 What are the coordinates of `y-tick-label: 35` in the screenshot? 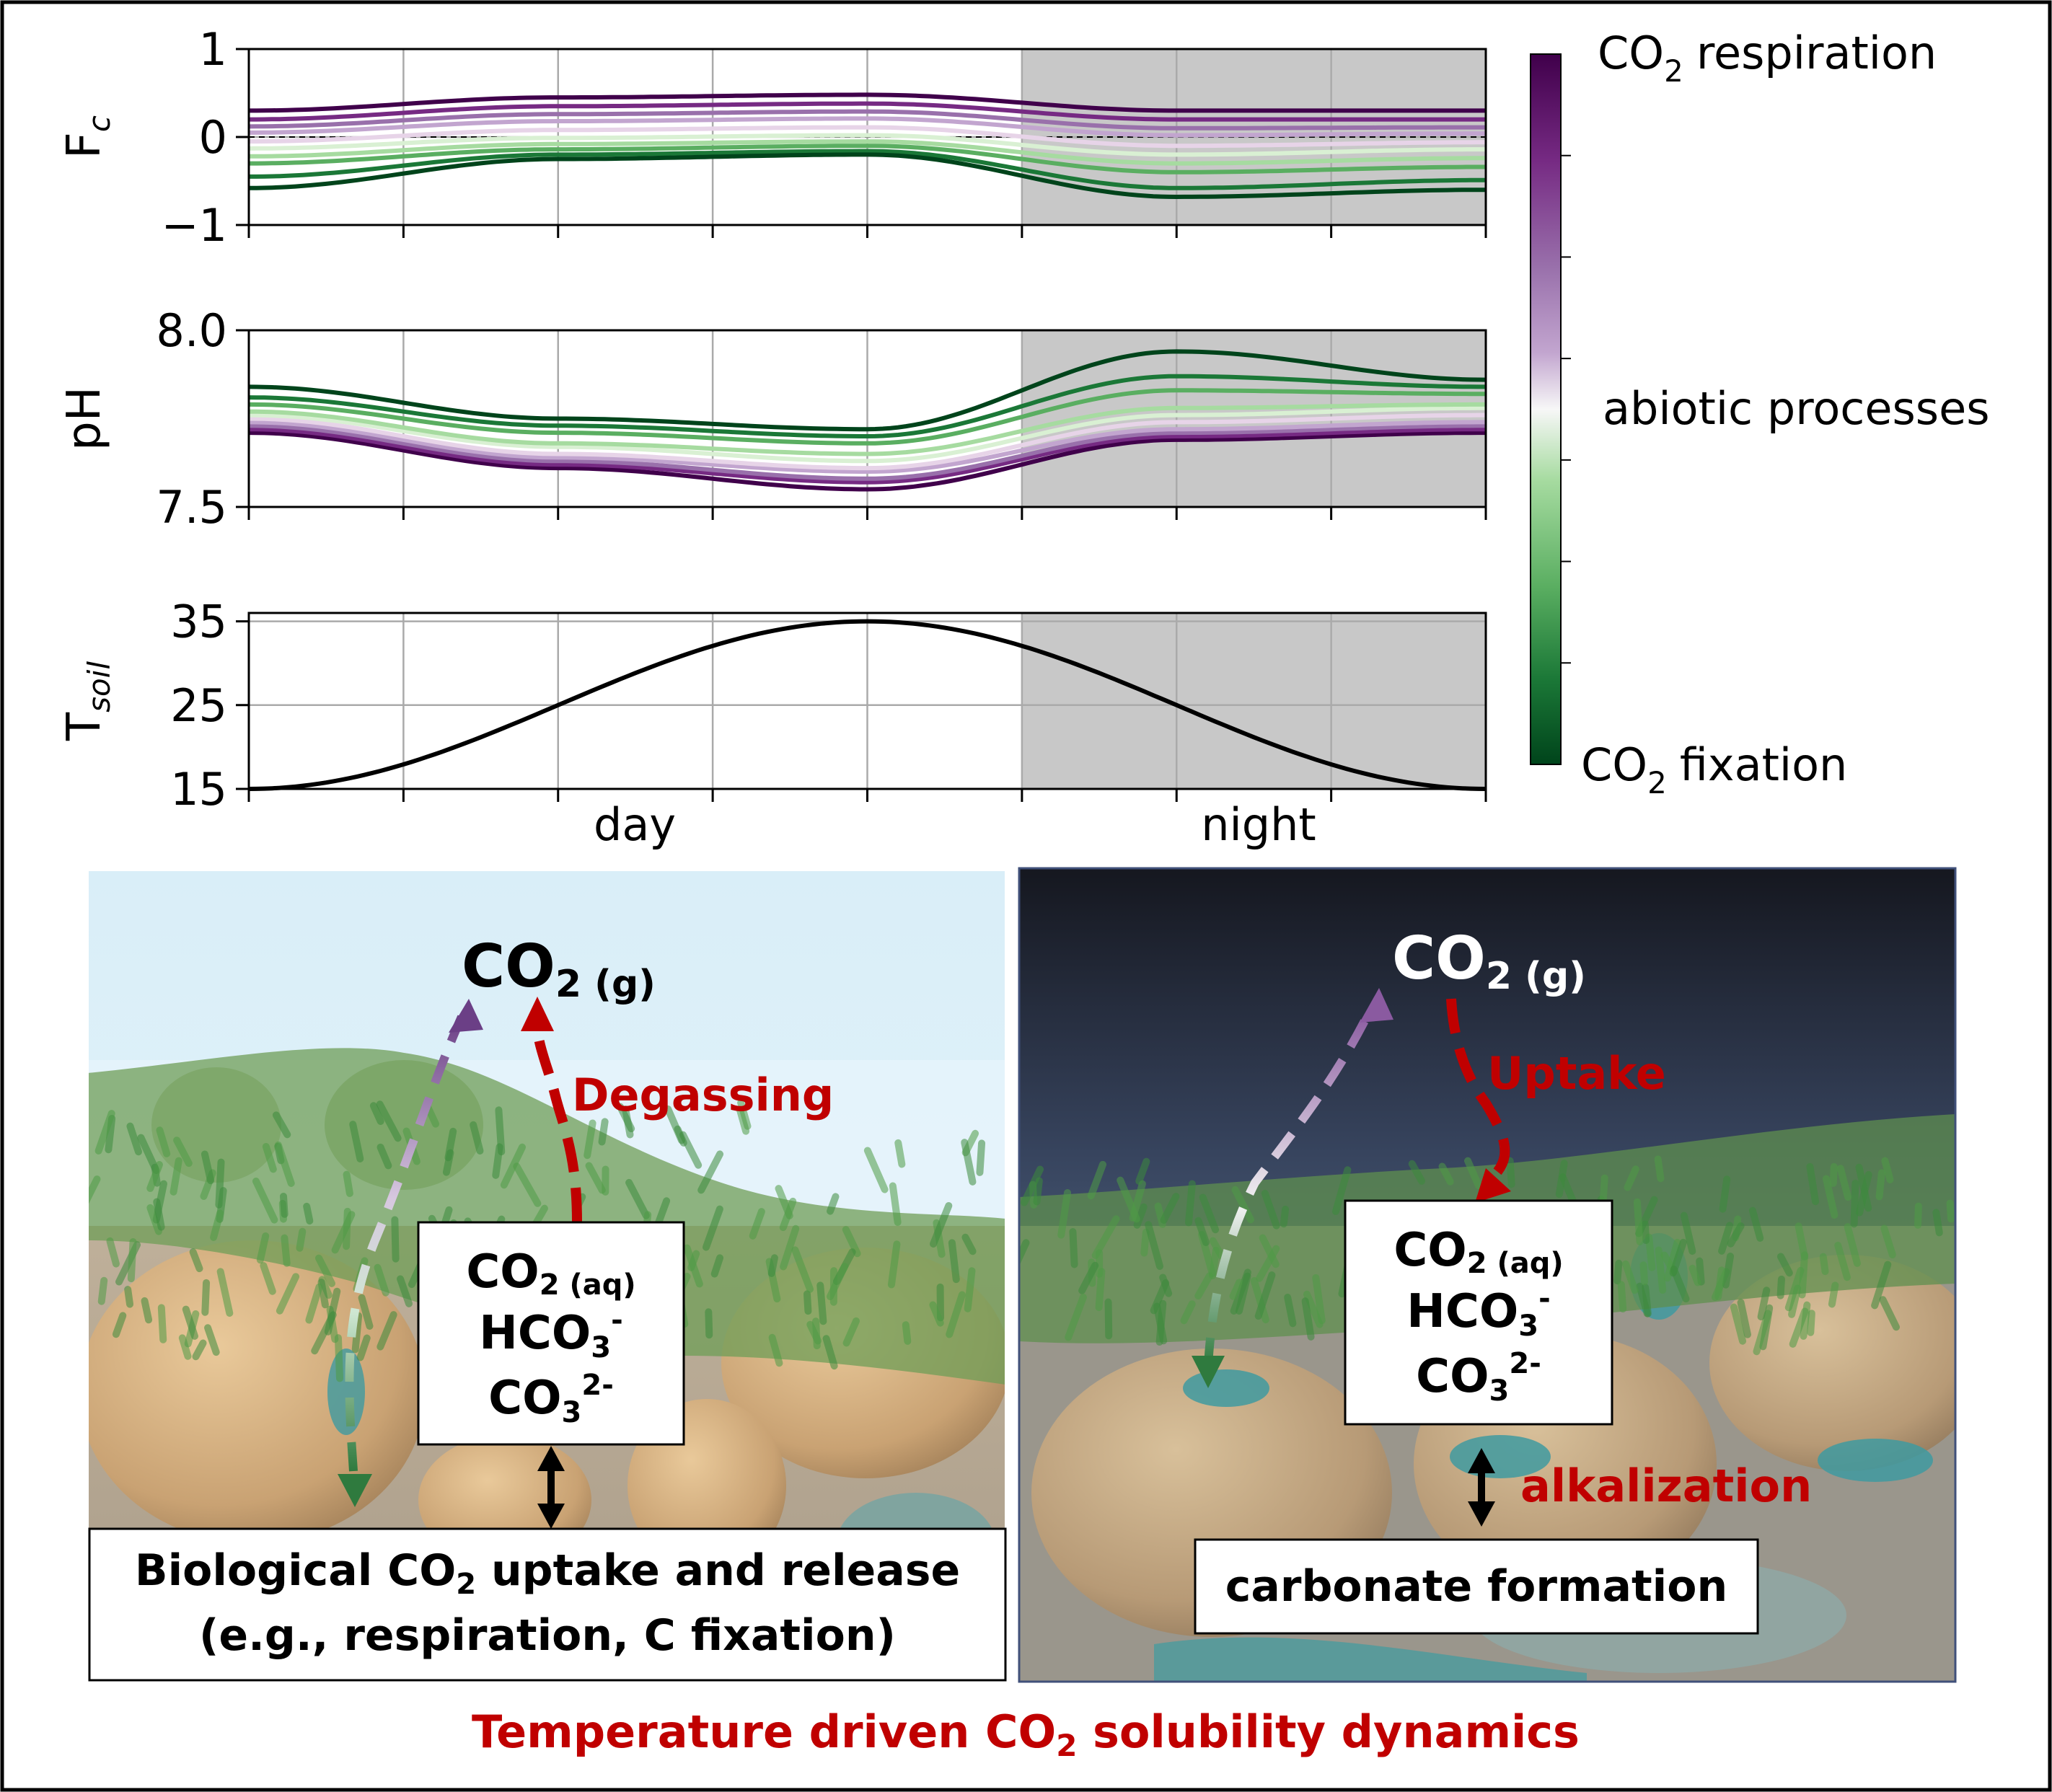 It's located at (198, 622).